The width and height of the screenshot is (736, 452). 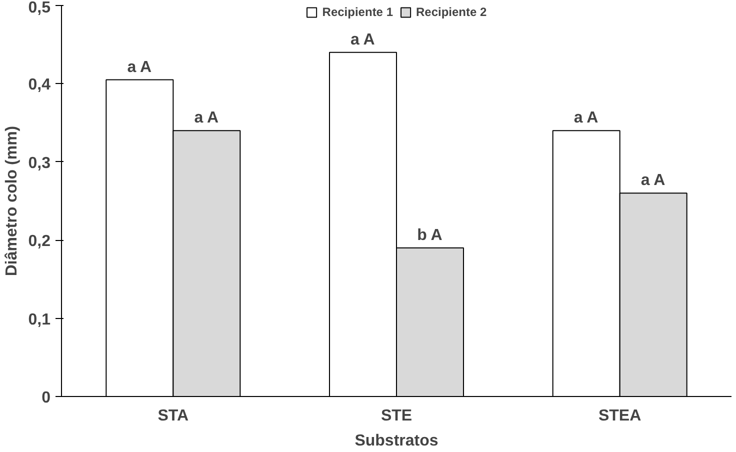 I want to click on legend-label: Recipiente 1, so click(x=357, y=12).